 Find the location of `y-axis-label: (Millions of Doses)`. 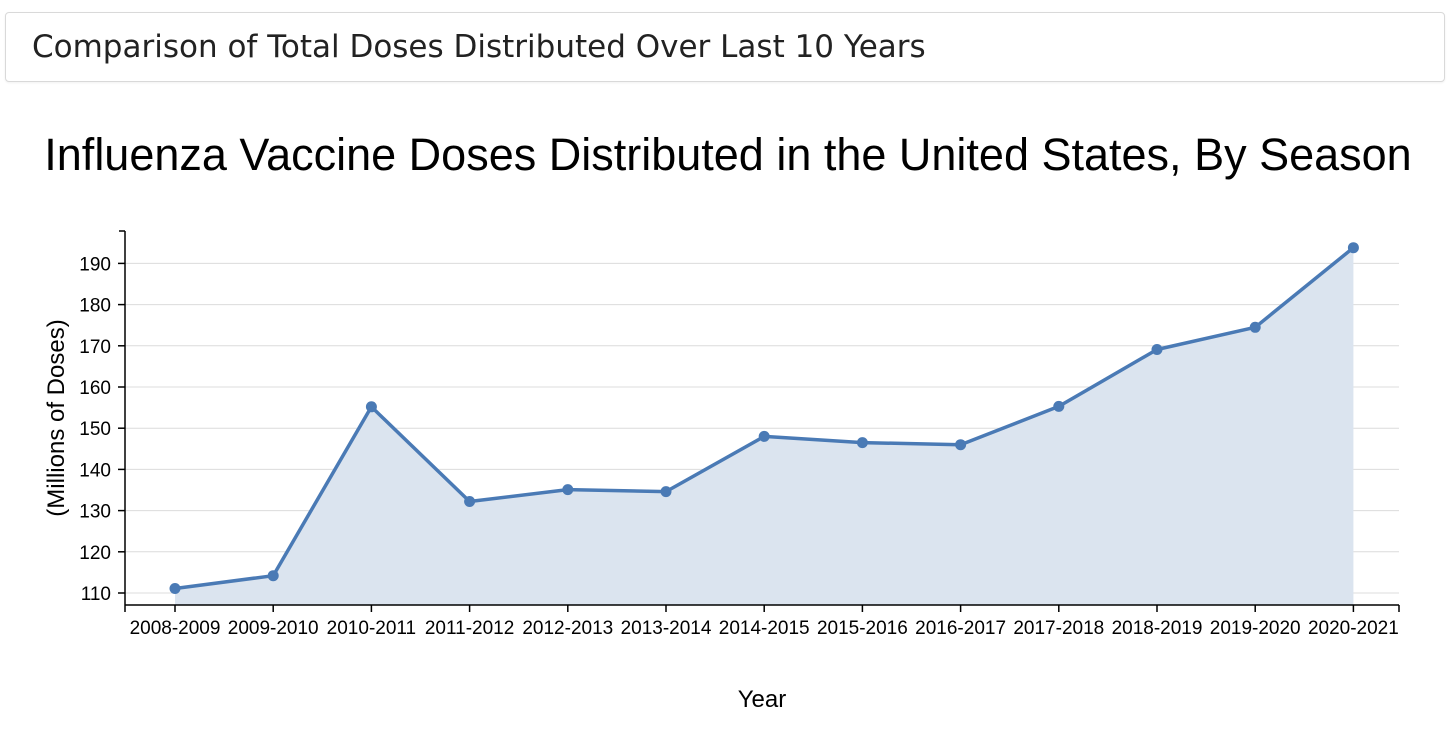

y-axis-label: (Millions of Doses) is located at coordinates (56, 417).